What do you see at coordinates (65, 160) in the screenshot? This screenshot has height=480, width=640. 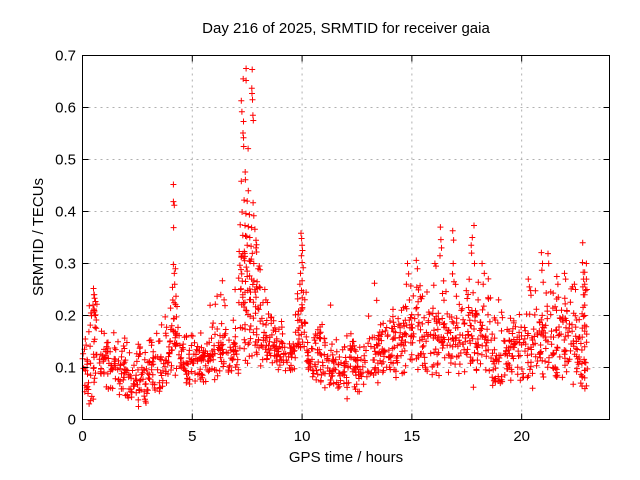 I see `y-tick-label: 0.5` at bounding box center [65, 160].